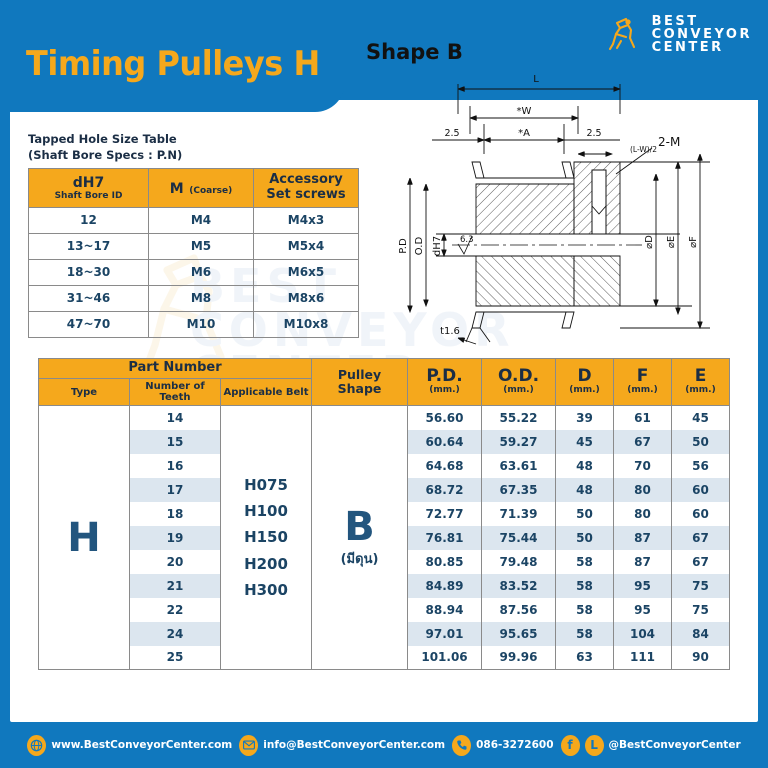 Image resolution: width=768 pixels, height=768 pixels. I want to click on brand-logo: BEST CONVEYOR CENTER, so click(678, 34).